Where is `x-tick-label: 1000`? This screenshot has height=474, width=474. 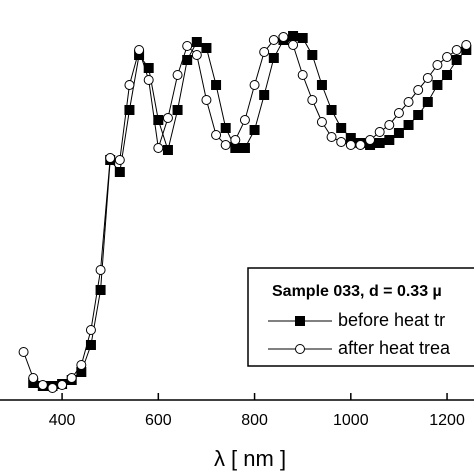
x-tick-label: 1000 is located at coordinates (351, 420).